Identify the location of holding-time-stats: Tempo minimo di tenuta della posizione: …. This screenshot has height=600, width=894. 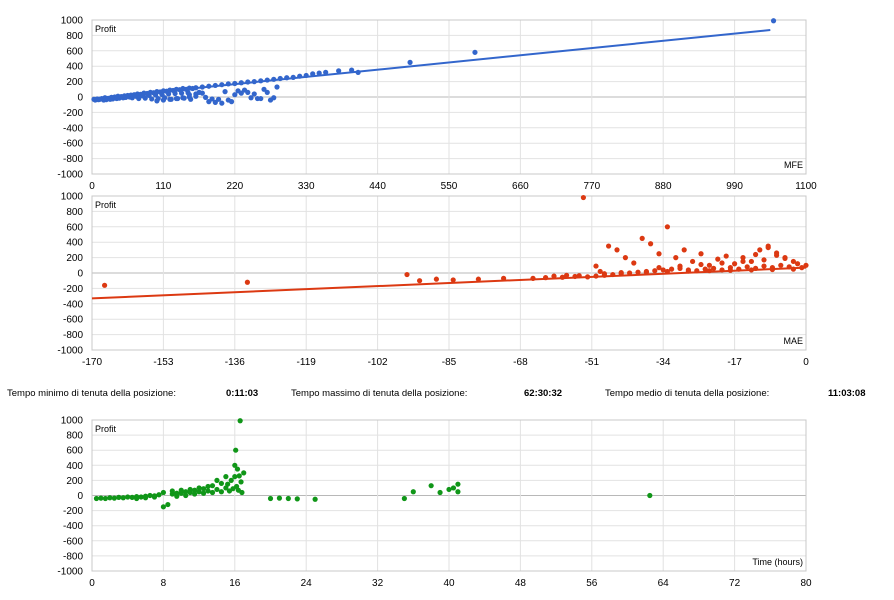
(447, 396).